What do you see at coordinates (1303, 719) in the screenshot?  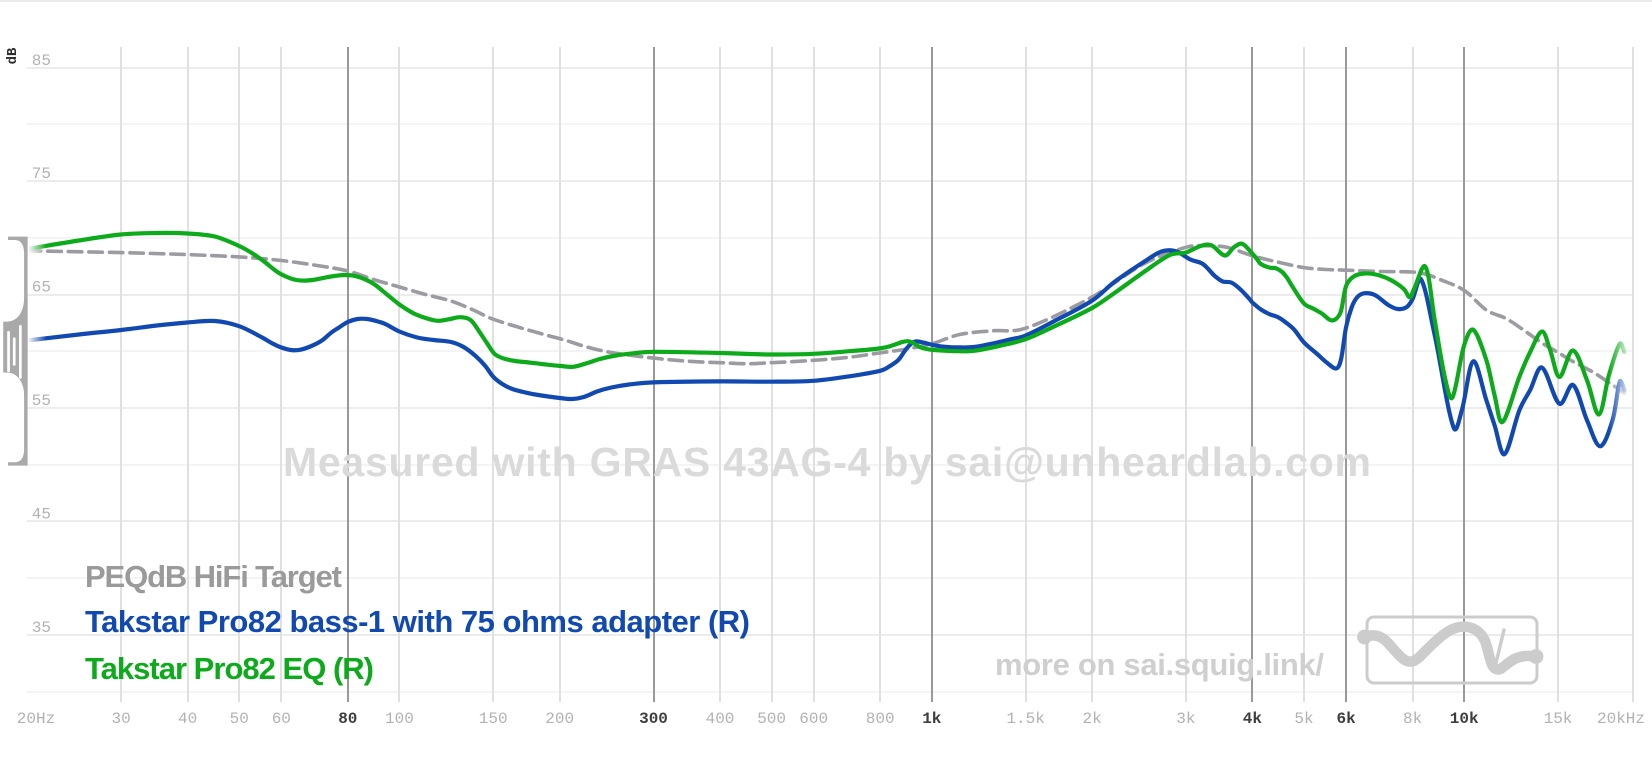 I see `svg-text: 5k` at bounding box center [1303, 719].